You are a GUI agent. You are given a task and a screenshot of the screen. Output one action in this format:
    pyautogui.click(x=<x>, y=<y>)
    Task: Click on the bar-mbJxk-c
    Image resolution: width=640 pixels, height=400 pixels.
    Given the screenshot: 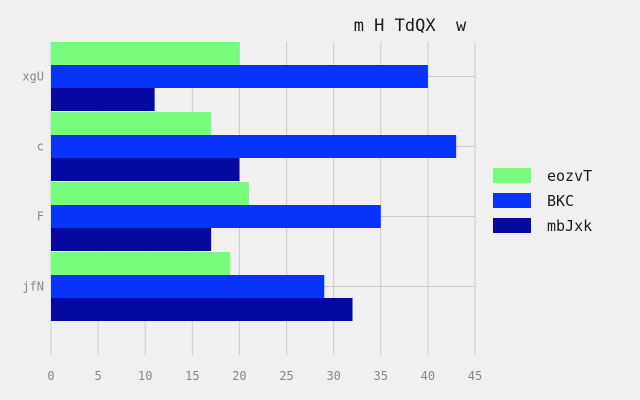 What is the action you would take?
    pyautogui.click(x=145, y=169)
    